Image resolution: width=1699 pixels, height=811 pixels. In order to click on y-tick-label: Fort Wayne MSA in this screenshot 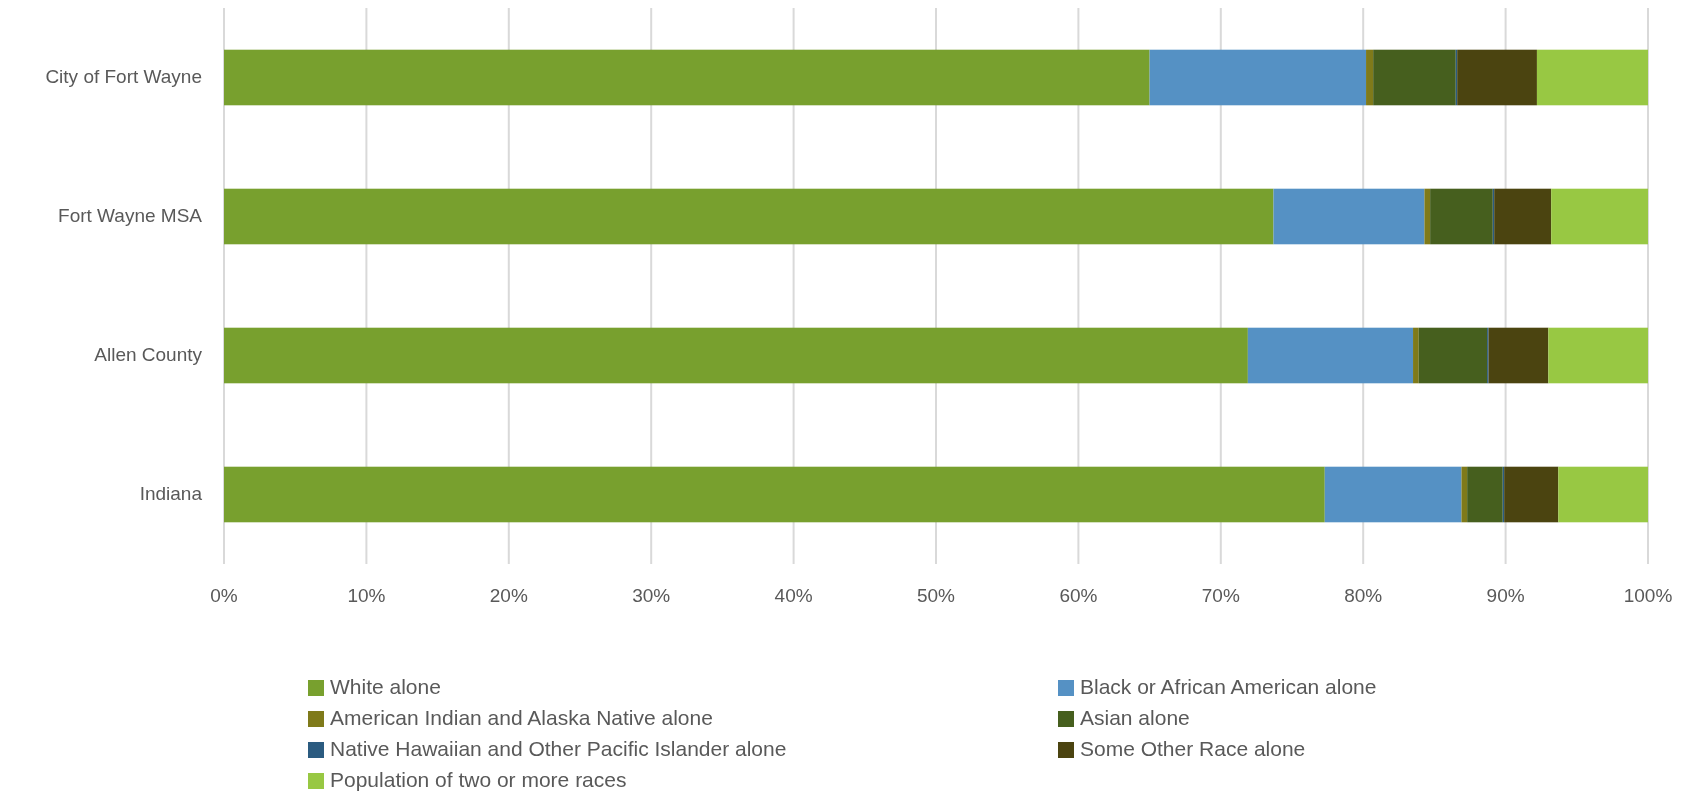, I will do `click(130, 215)`.